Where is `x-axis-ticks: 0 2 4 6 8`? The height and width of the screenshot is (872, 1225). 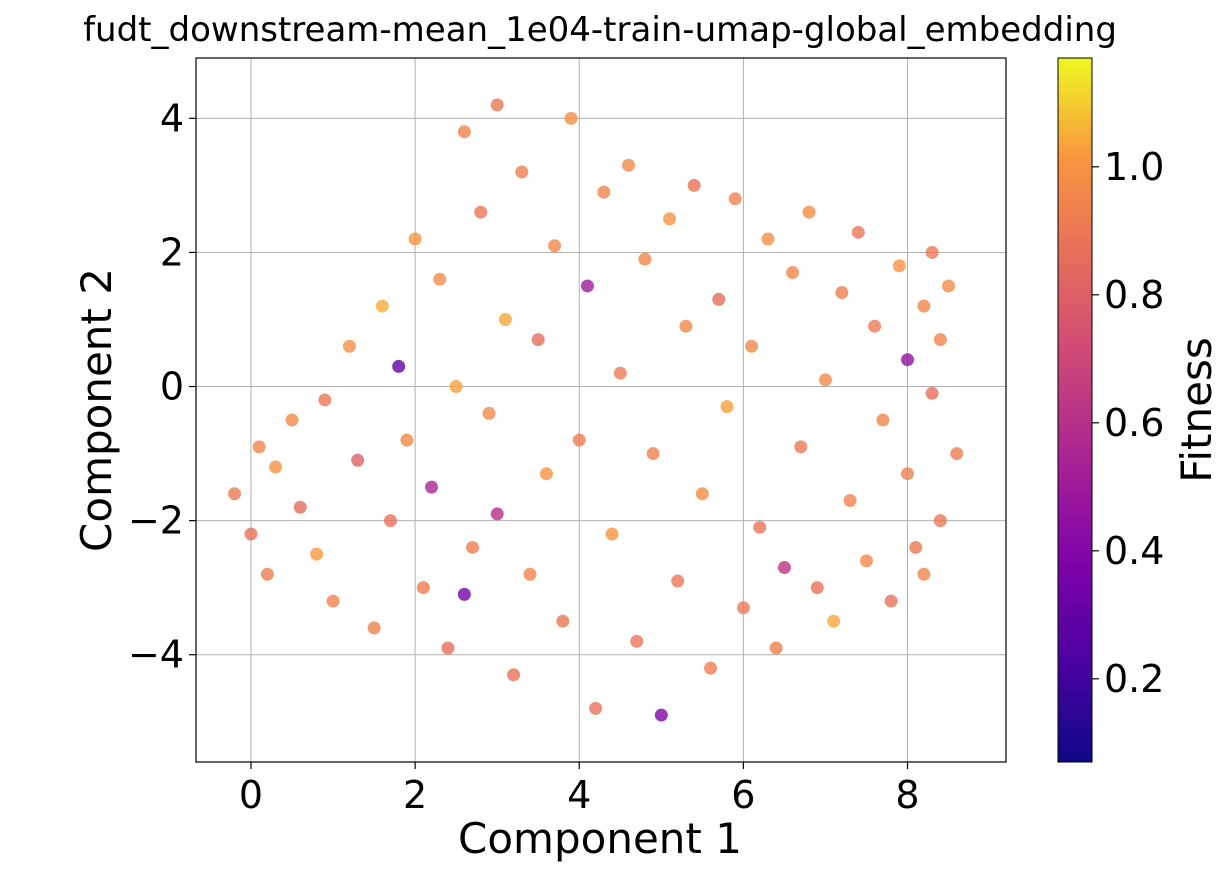
x-axis-ticks: 0 2 4 6 8 is located at coordinates (579, 789).